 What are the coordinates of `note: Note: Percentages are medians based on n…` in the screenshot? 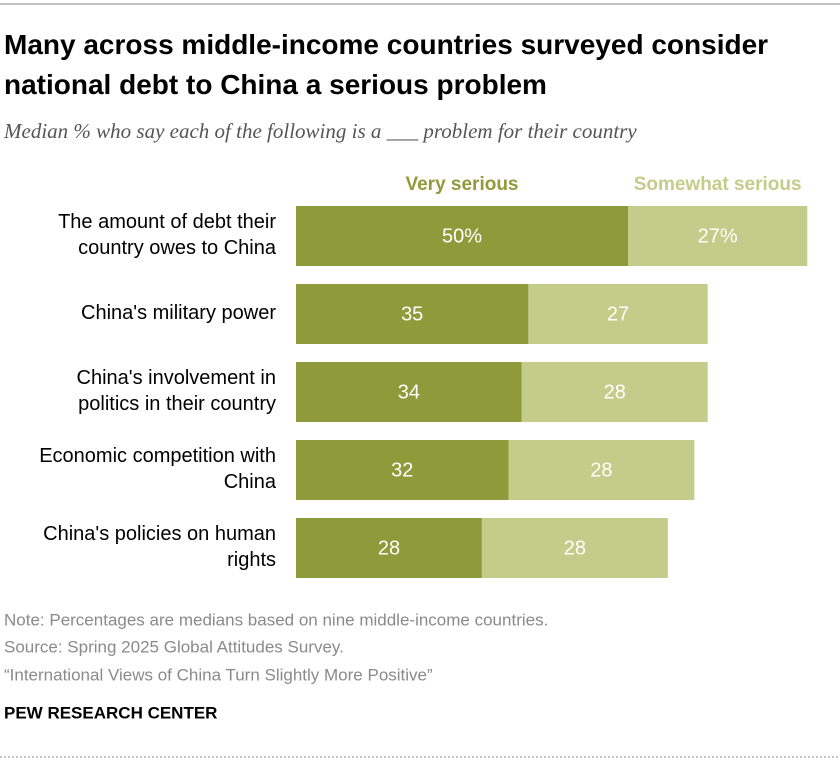 It's located at (276, 619).